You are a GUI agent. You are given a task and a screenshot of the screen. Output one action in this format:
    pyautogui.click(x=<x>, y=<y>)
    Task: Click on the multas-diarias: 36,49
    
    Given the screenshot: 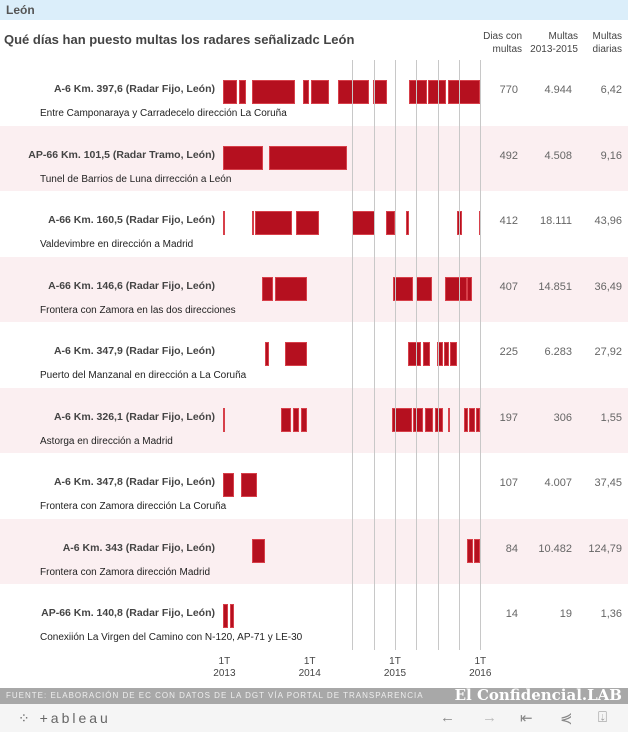 What is the action you would take?
    pyautogui.click(x=608, y=286)
    